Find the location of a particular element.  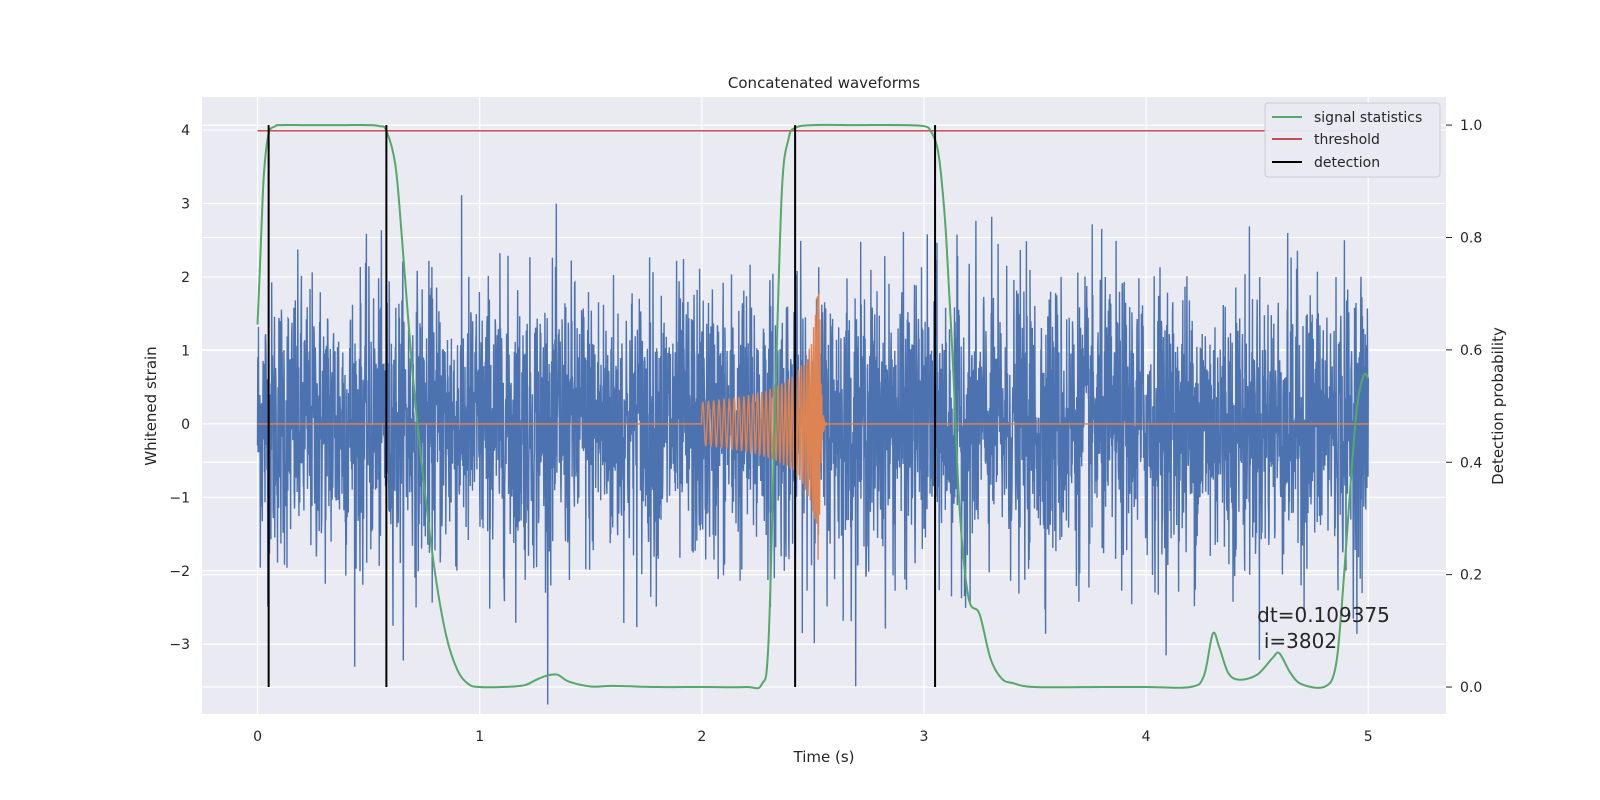

legend-label-detection: detection is located at coordinates (1347, 163).